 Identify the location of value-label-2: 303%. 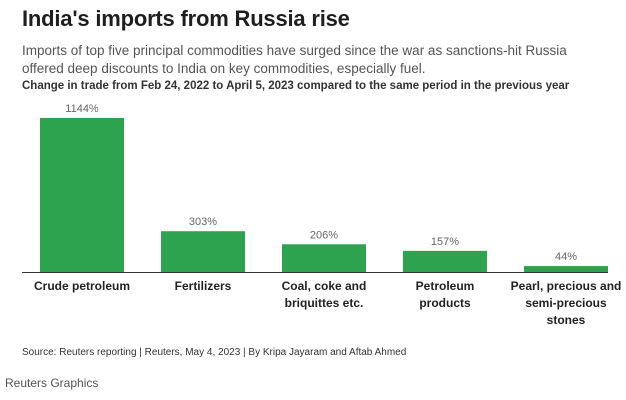
(203, 222).